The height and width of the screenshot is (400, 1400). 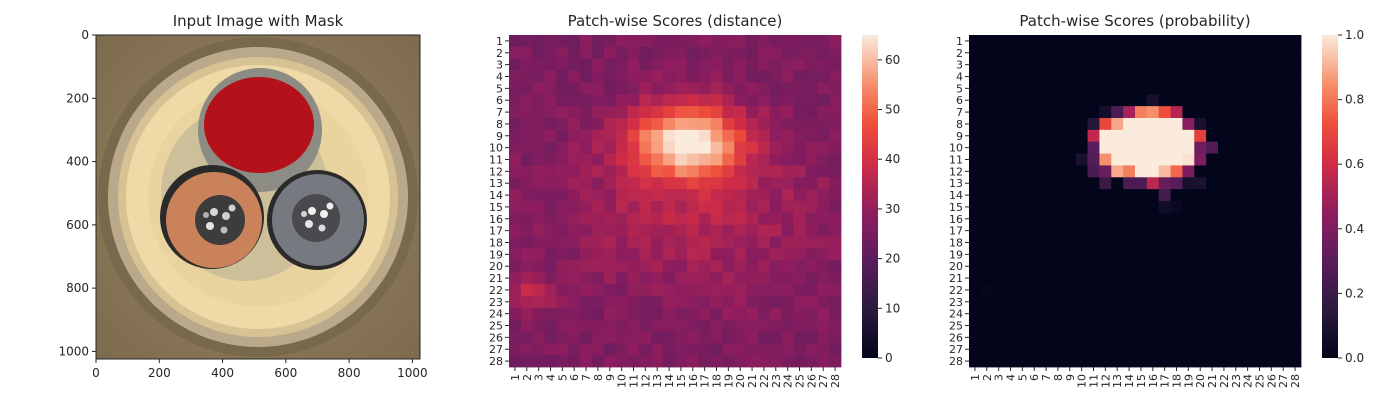 I want to click on xtick-label: 9, so click(x=1070, y=377).